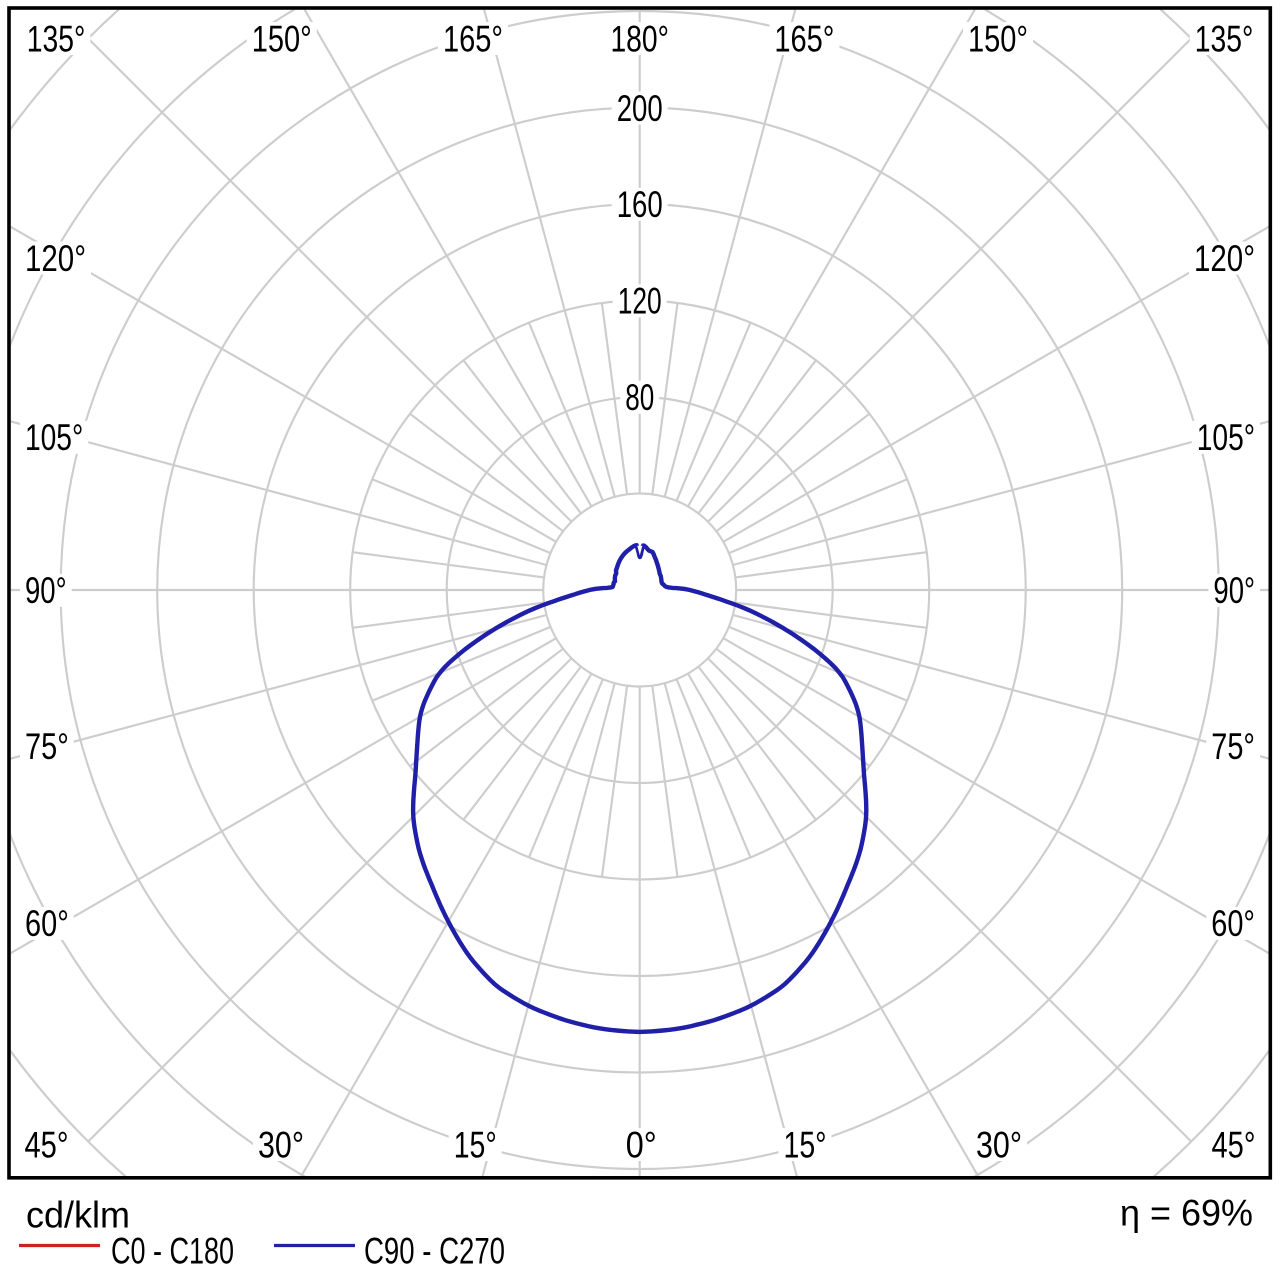  What do you see at coordinates (639, 397) in the screenshot?
I see `svg-text: 80` at bounding box center [639, 397].